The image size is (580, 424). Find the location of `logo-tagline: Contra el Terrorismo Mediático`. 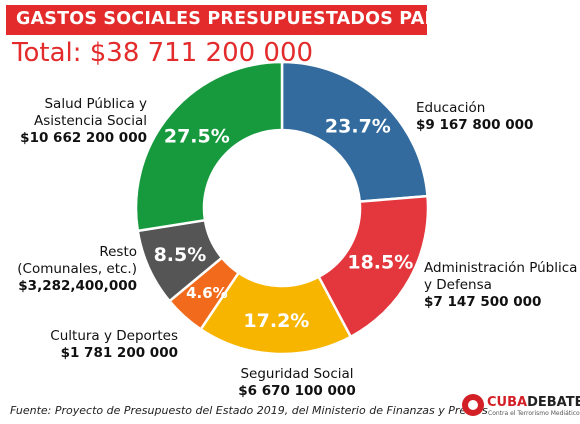

logo-tagline: Contra el Terrorismo Mediático is located at coordinates (534, 413).